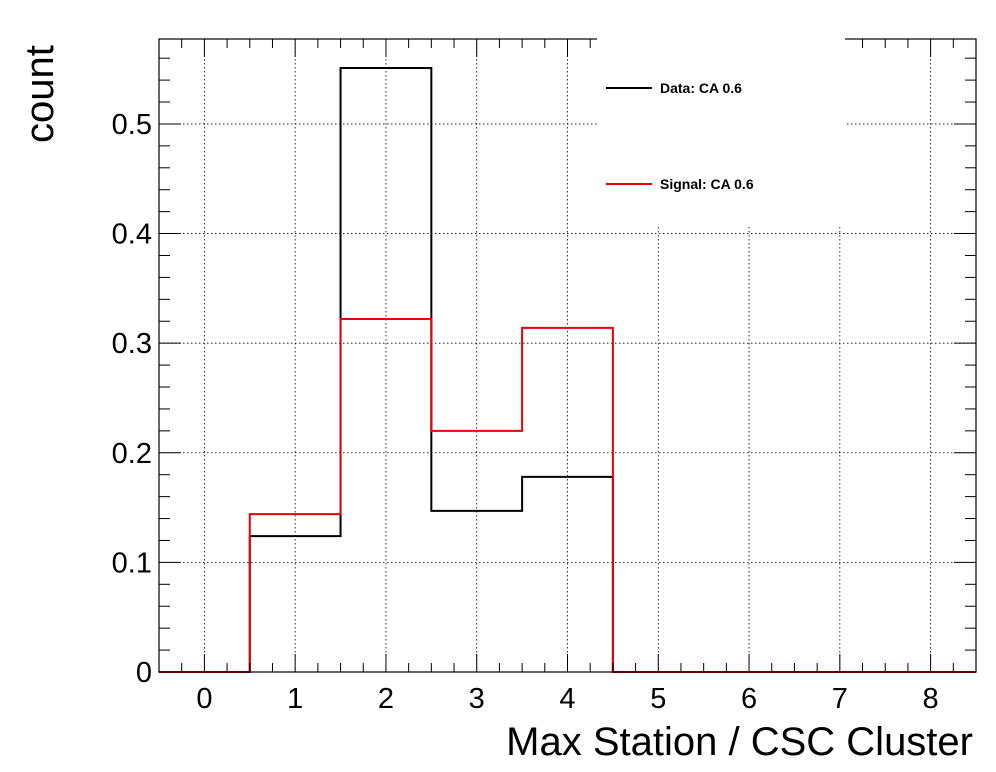 The height and width of the screenshot is (772, 996). What do you see at coordinates (658, 699) in the screenshot?
I see `x-tick-label: 5` at bounding box center [658, 699].